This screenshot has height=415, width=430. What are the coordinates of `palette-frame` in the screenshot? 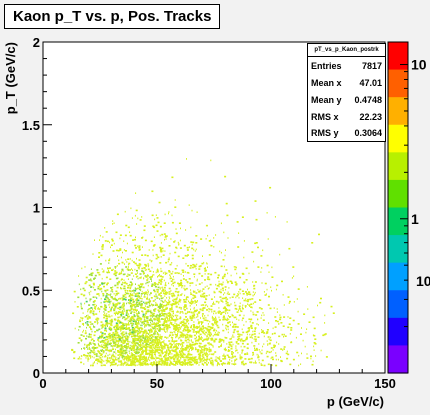 It's located at (398, 207).